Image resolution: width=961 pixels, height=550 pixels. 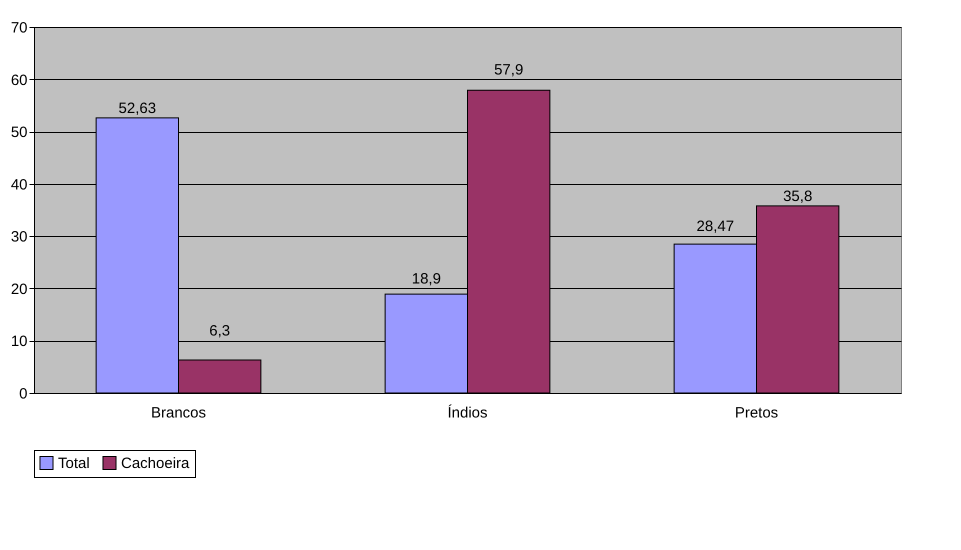 I want to click on data-label: 57,9, so click(x=509, y=69).